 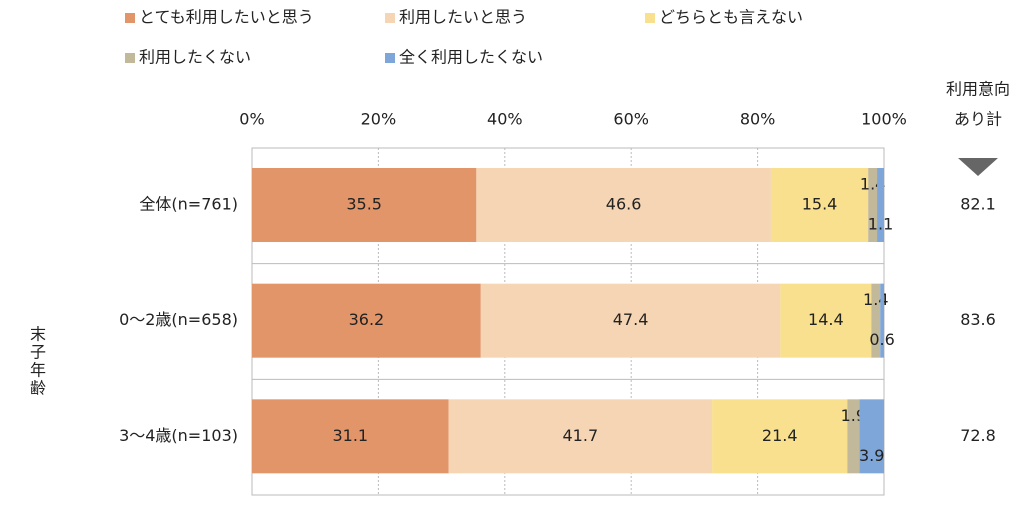 I want to click on total-value: 83.6, so click(x=978, y=319).